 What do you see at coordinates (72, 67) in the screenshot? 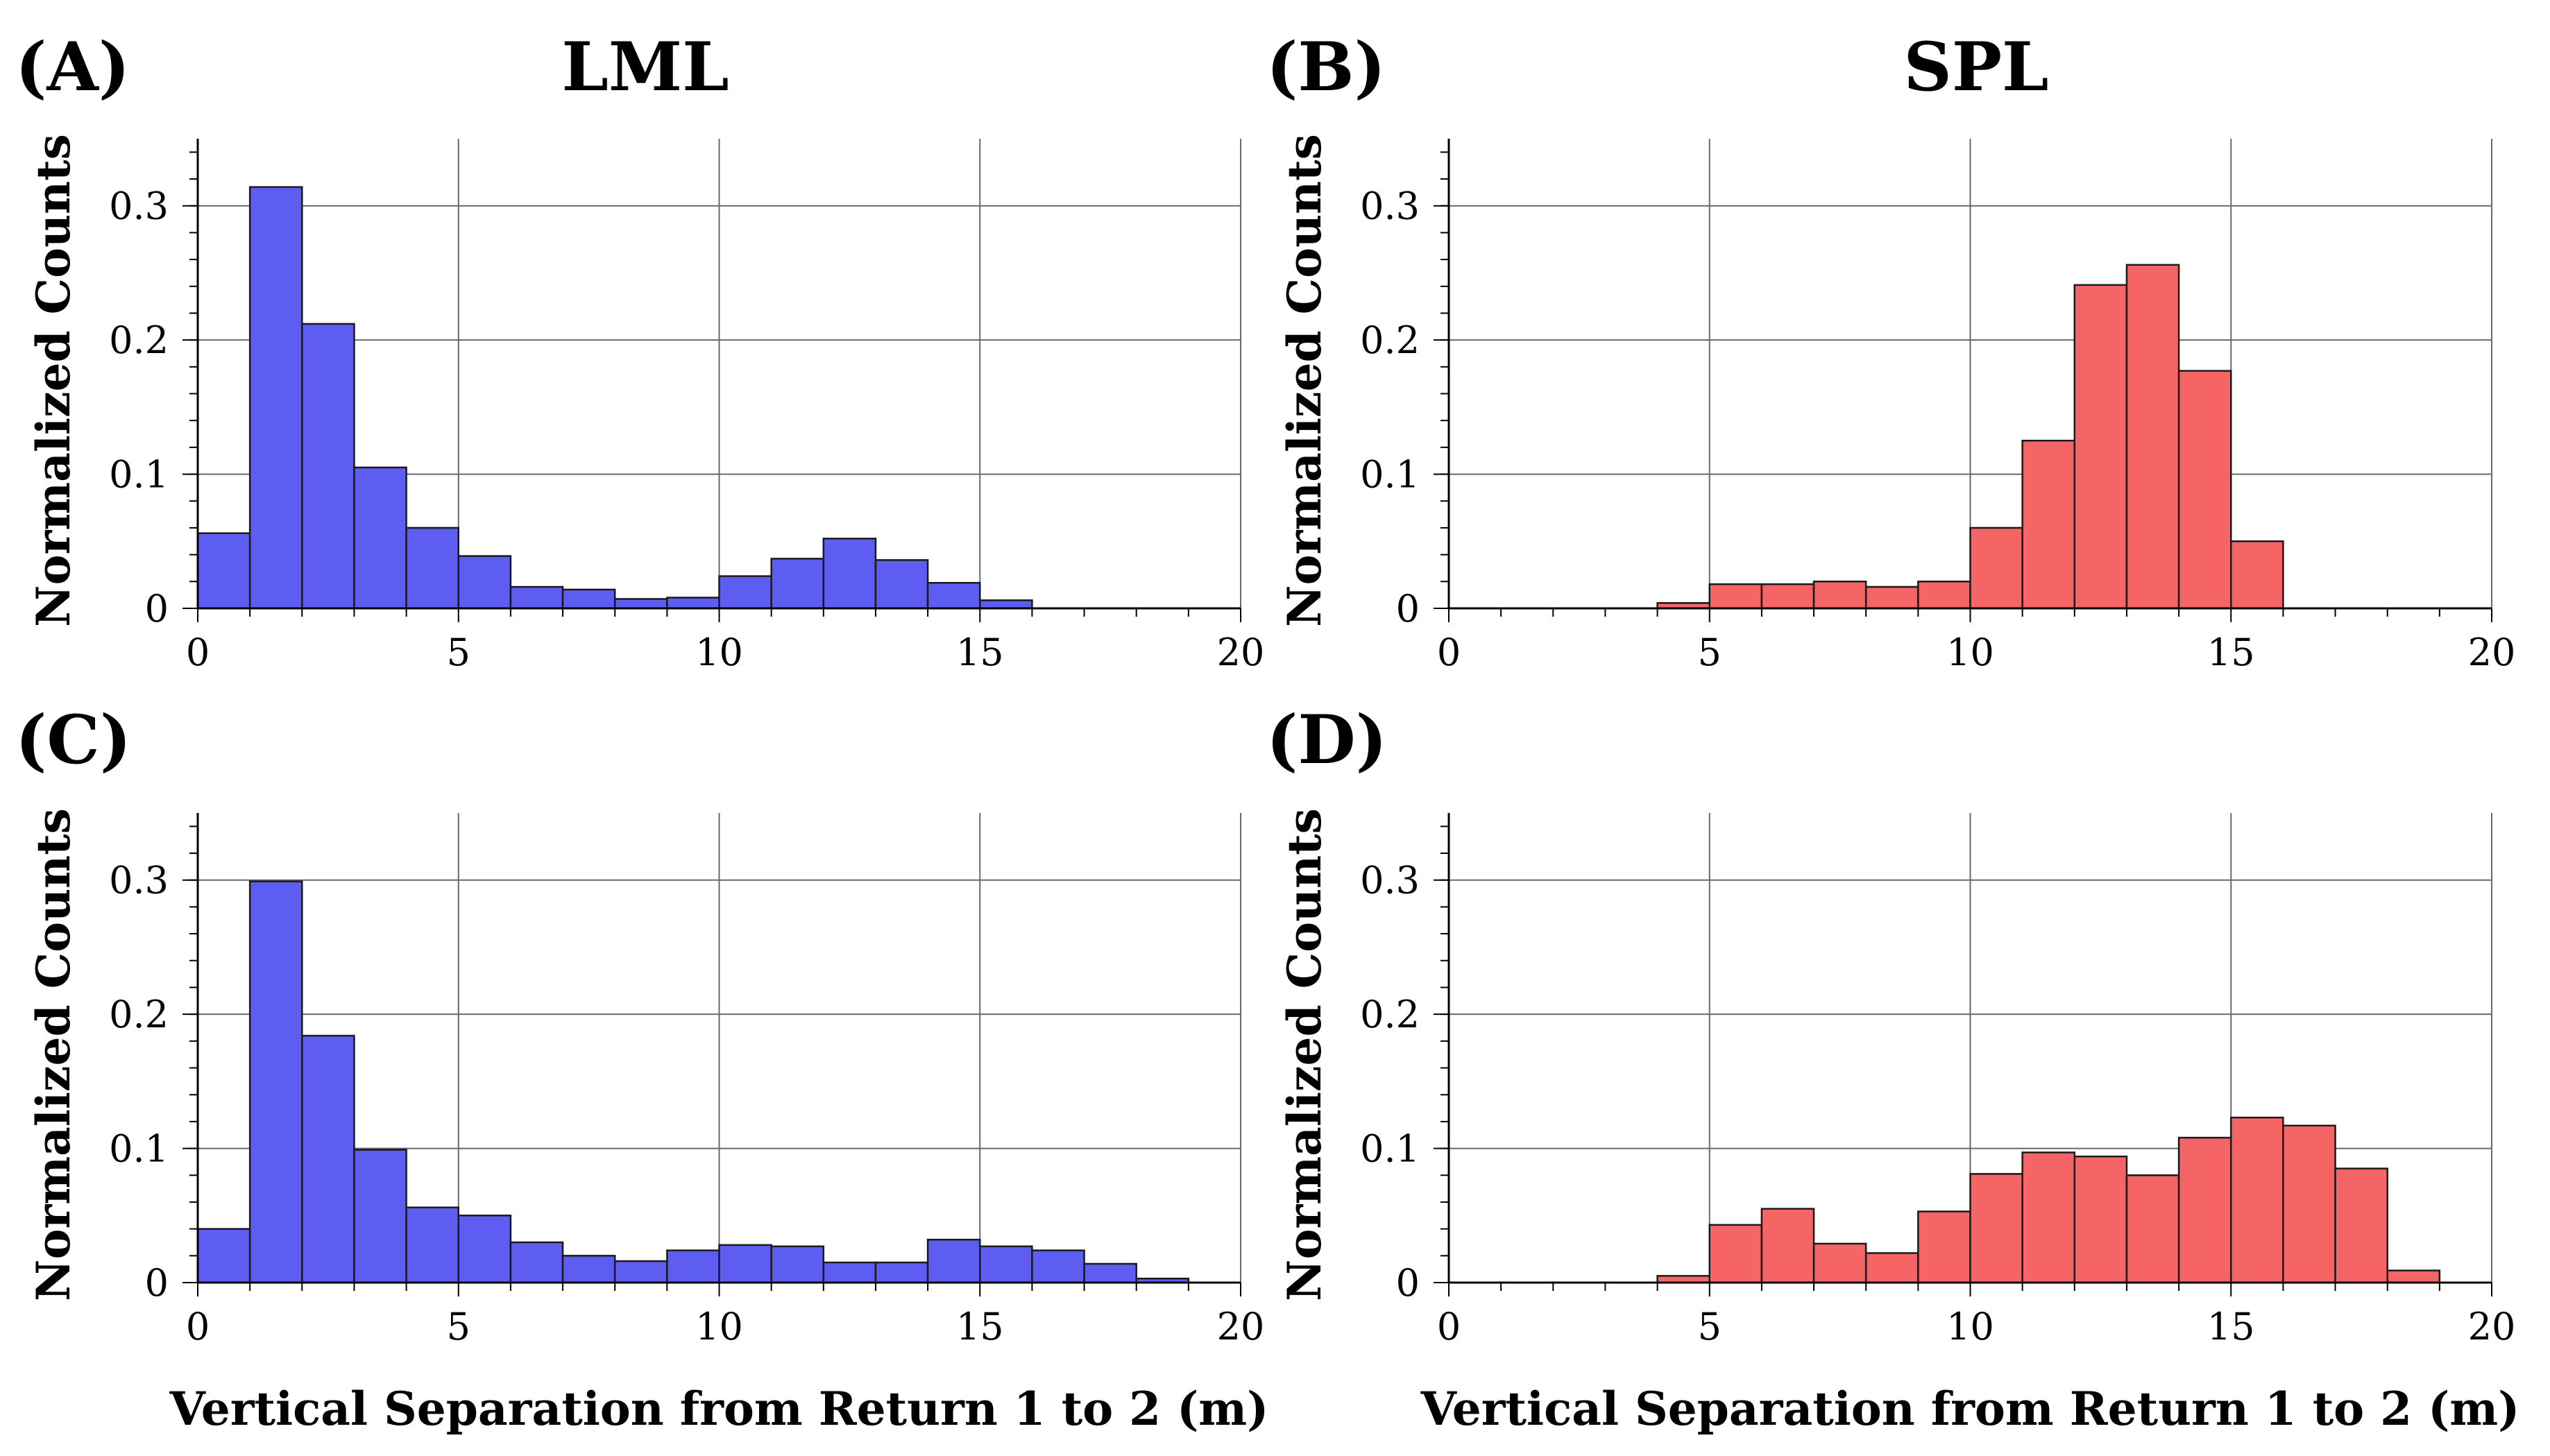
I see `panel-label: (A)` at bounding box center [72, 67].